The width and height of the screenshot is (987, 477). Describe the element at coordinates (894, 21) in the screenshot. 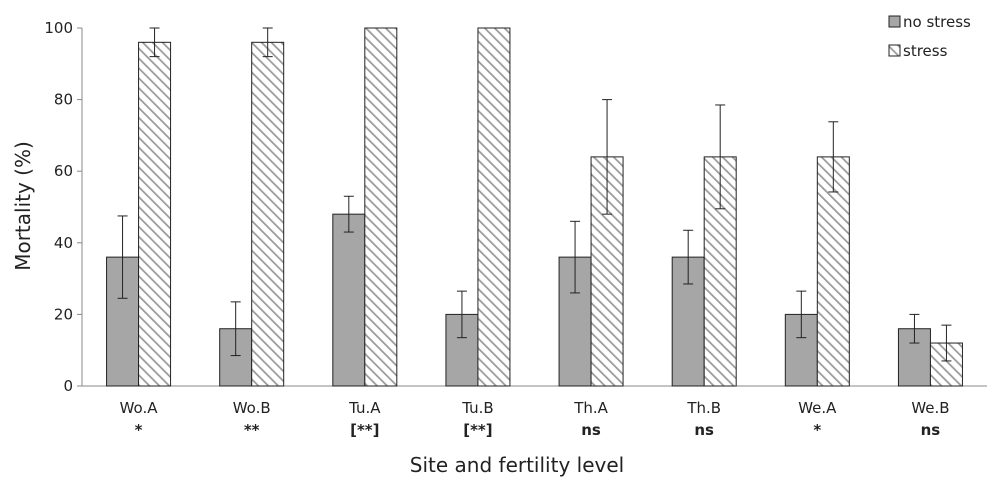

I see `legend-swatch-no-stress` at that location.